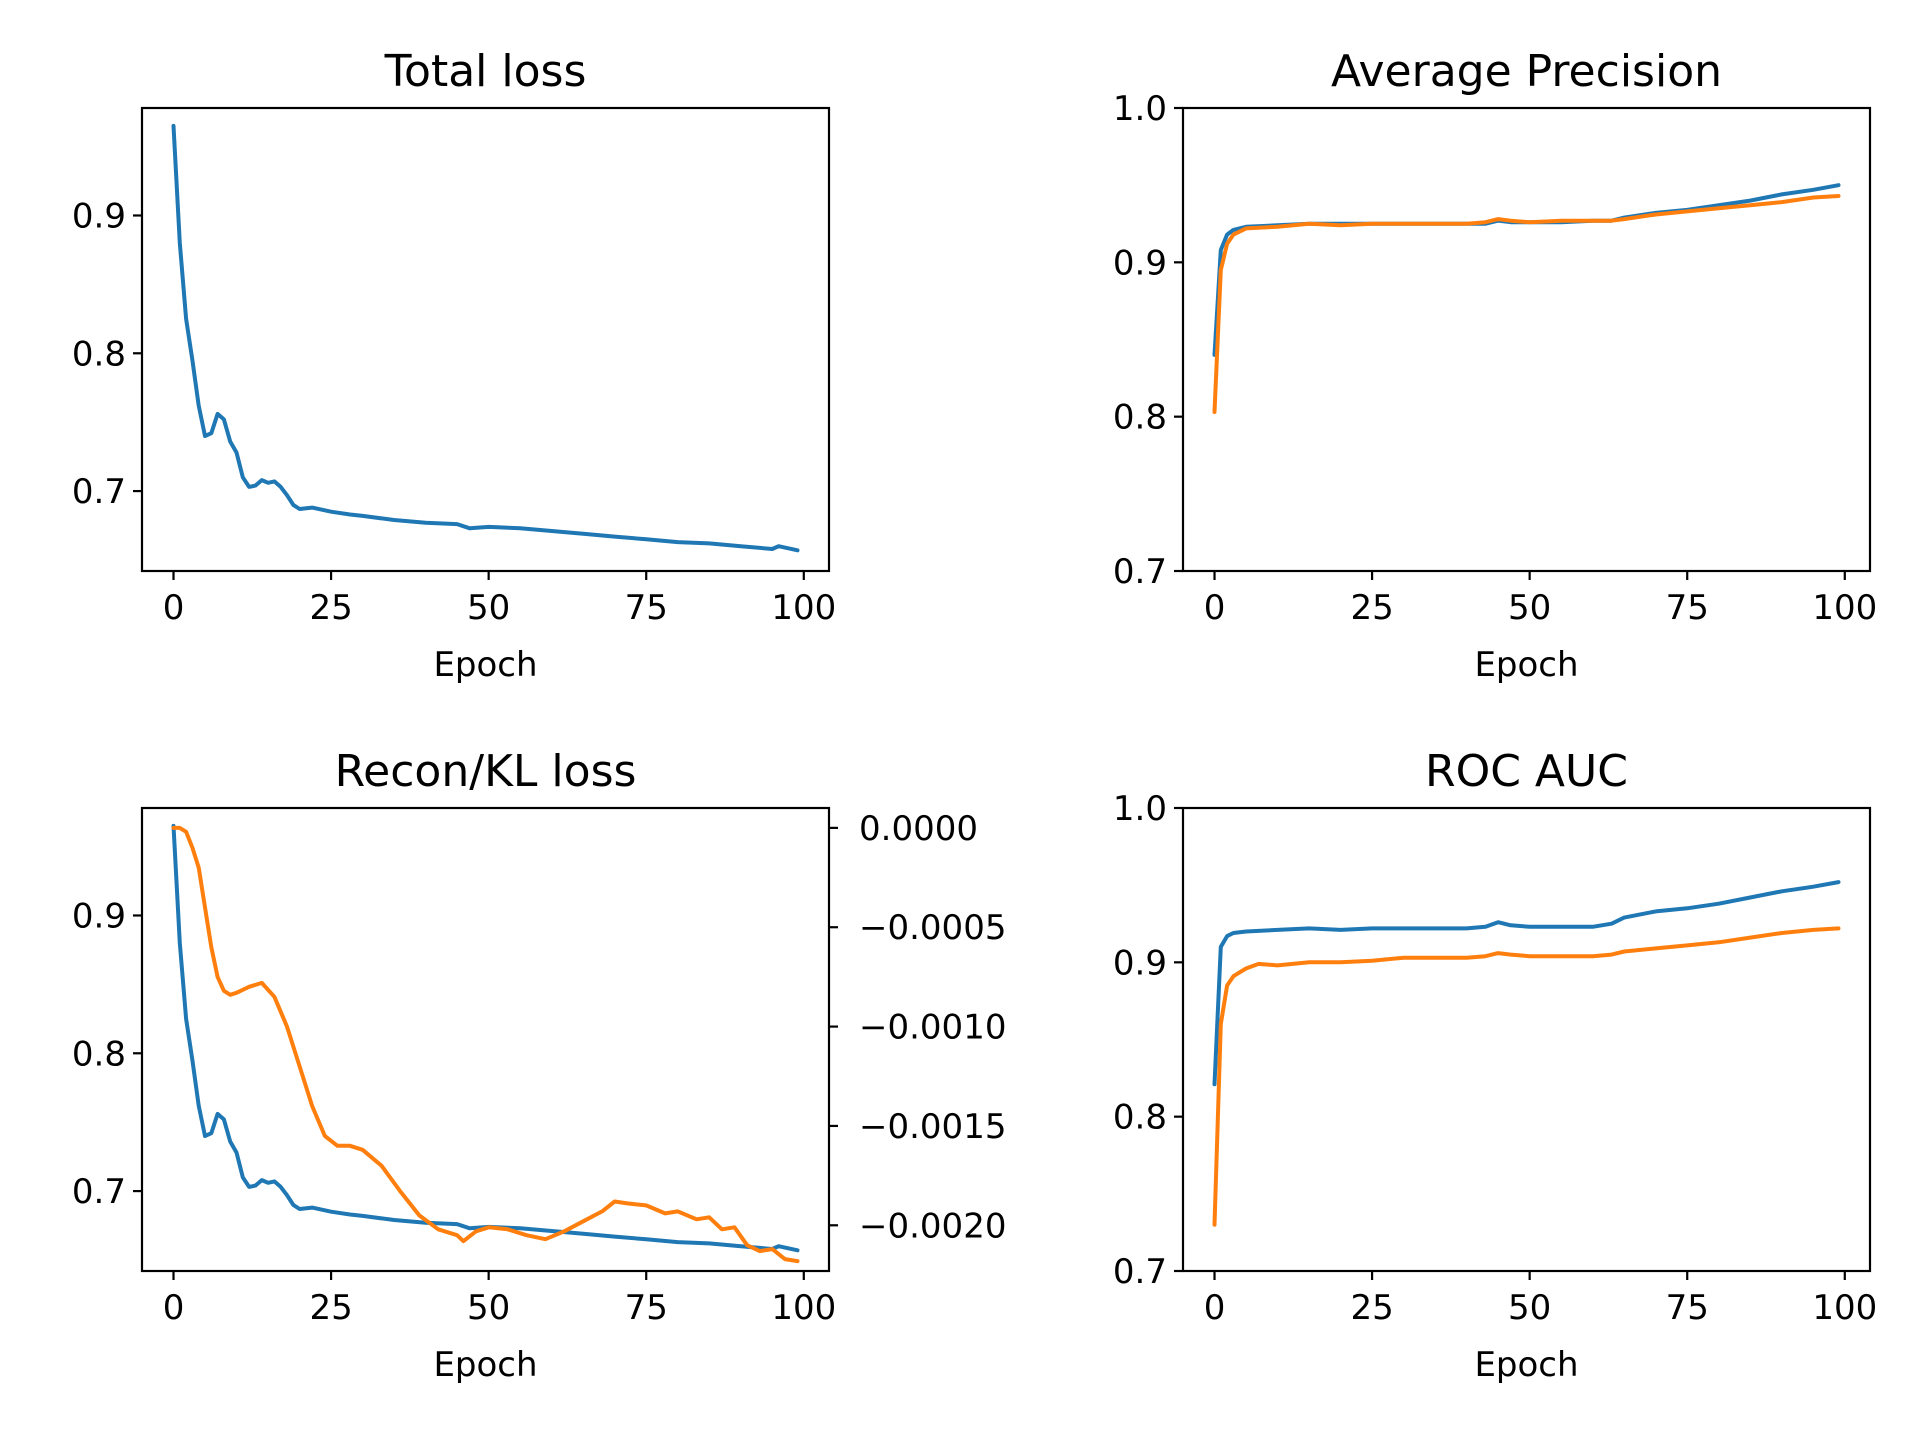 Image resolution: width=1920 pixels, height=1440 pixels. I want to click on y2-tick-label: −0.0005, so click(932, 928).